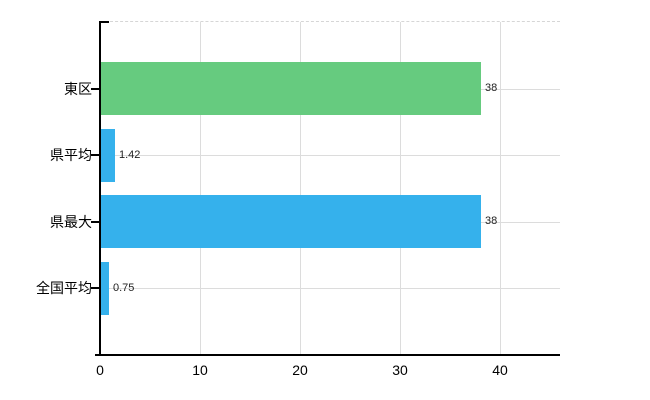  I want to click on bar-value-label: 1.42, so click(130, 155).